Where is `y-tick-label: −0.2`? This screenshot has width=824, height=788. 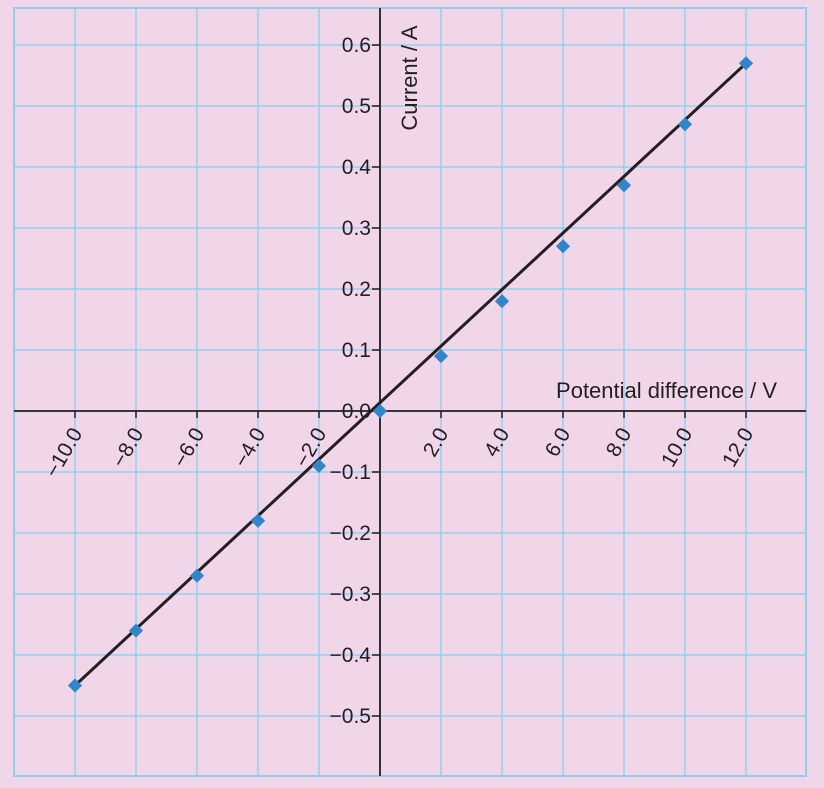
y-tick-label: −0.2 is located at coordinates (350, 533).